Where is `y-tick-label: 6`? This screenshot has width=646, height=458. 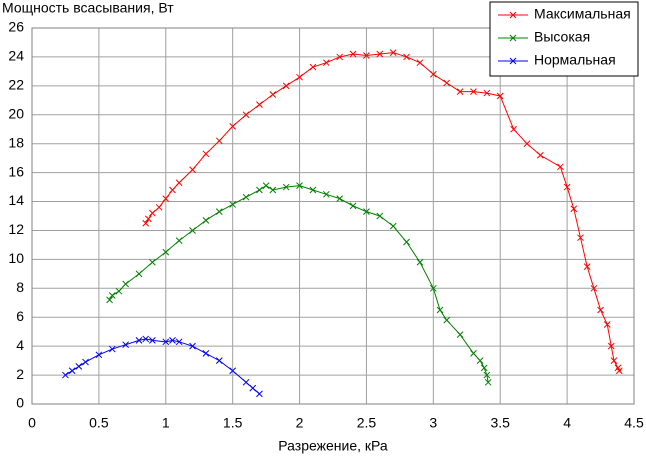
y-tick-label: 6 is located at coordinates (20, 316).